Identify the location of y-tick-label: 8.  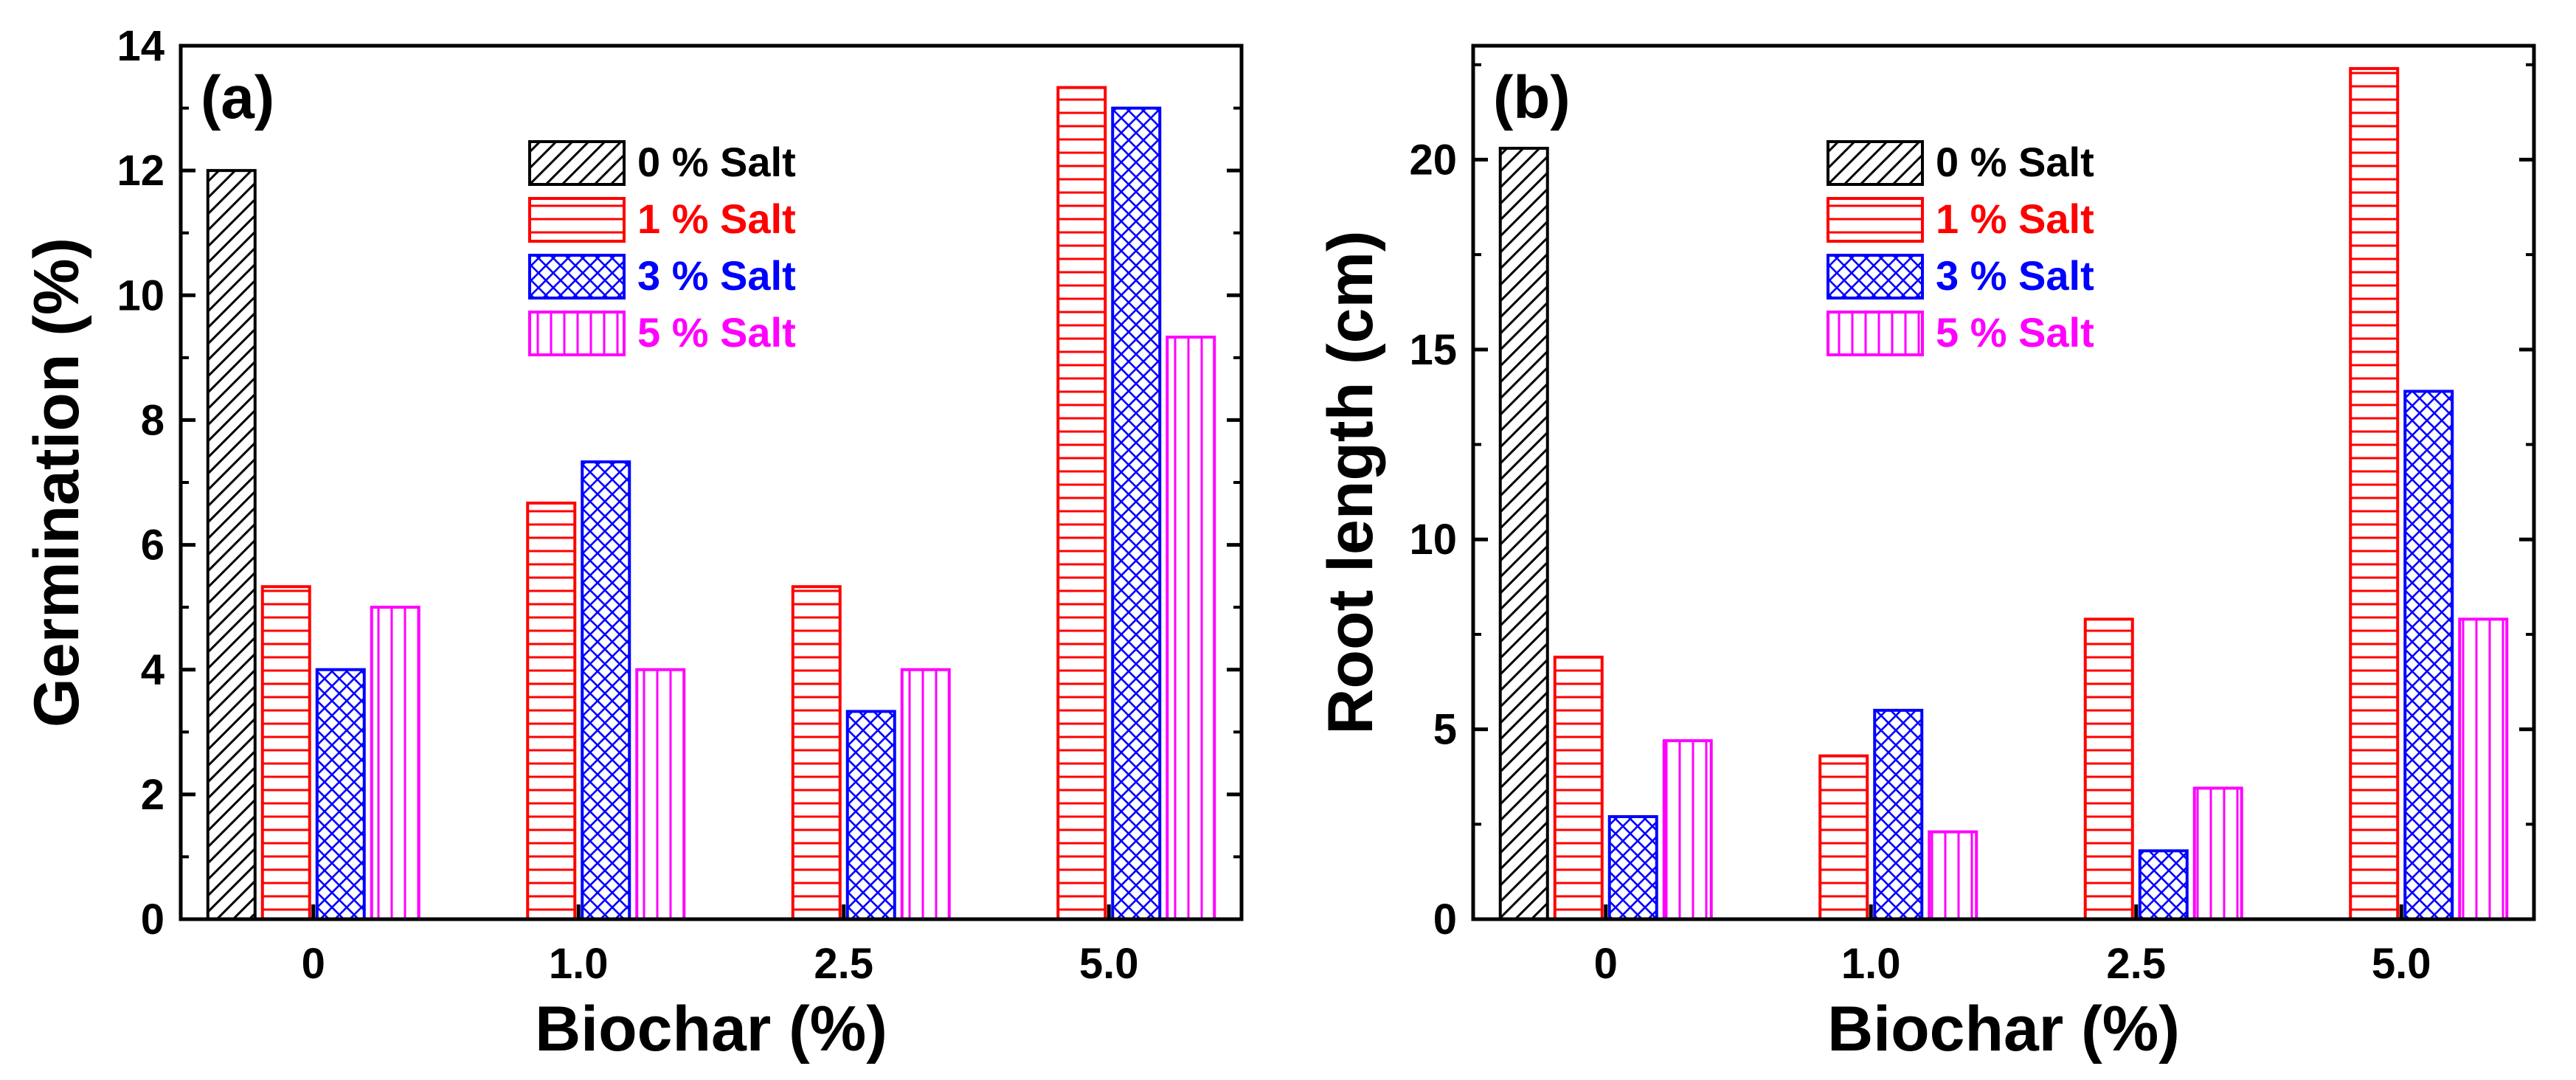
(153, 420).